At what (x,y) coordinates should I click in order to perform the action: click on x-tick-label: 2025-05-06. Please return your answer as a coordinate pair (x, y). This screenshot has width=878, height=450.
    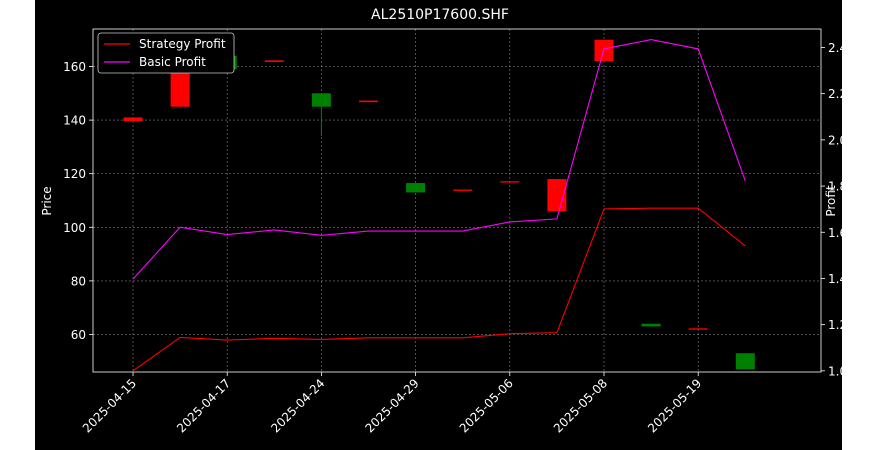
    Looking at the image, I should click on (486, 405).